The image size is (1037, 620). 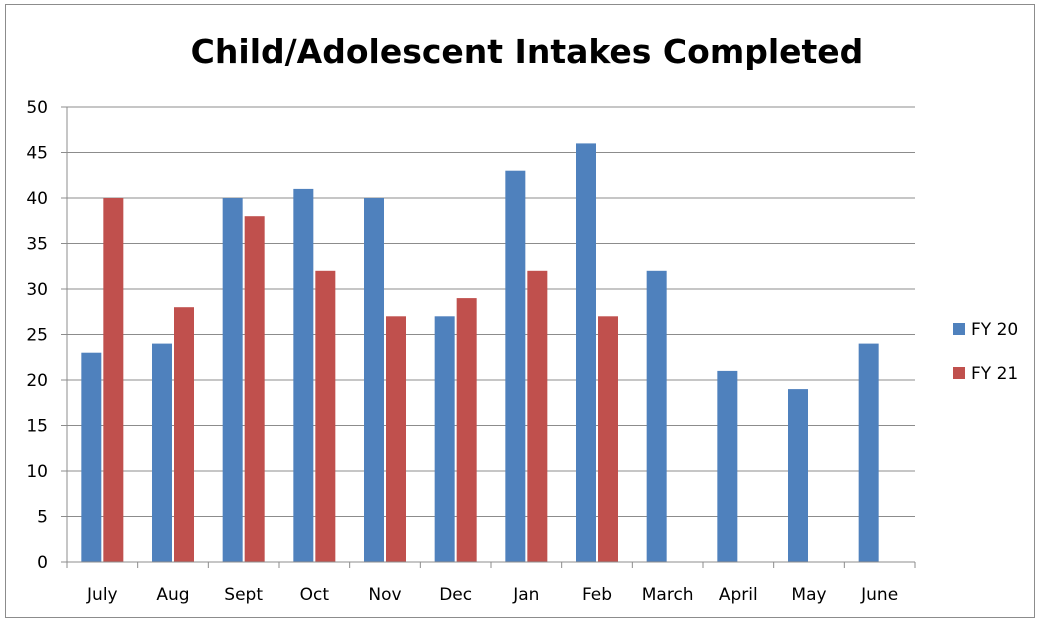 I want to click on y-tick-label: 35, so click(x=37, y=245).